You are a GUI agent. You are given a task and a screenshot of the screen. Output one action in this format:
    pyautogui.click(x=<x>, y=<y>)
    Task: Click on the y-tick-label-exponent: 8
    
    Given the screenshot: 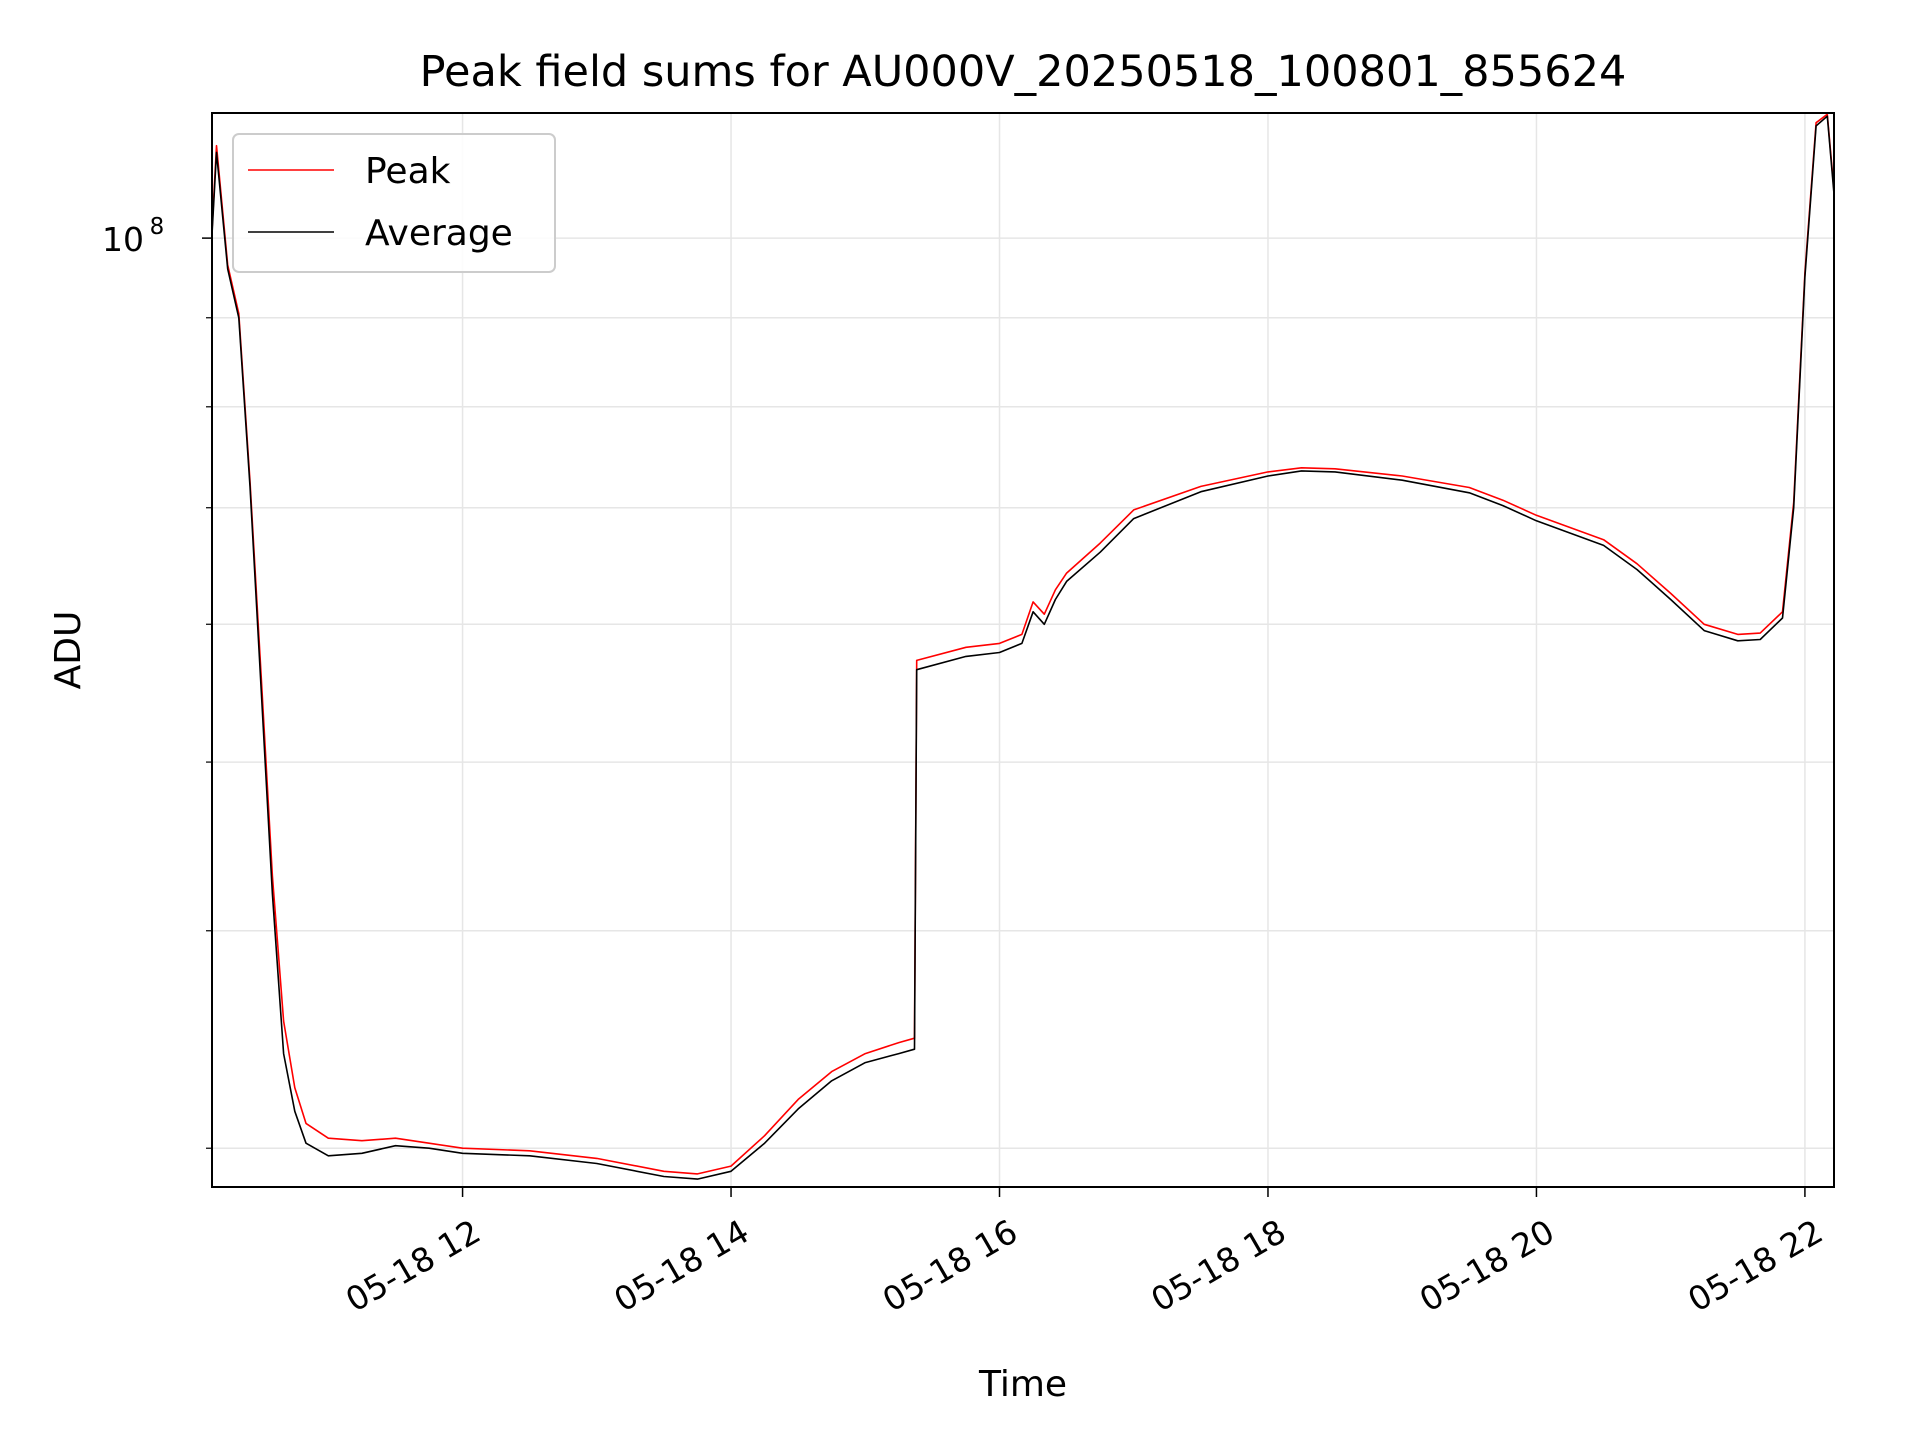 What is the action you would take?
    pyautogui.click(x=157, y=227)
    